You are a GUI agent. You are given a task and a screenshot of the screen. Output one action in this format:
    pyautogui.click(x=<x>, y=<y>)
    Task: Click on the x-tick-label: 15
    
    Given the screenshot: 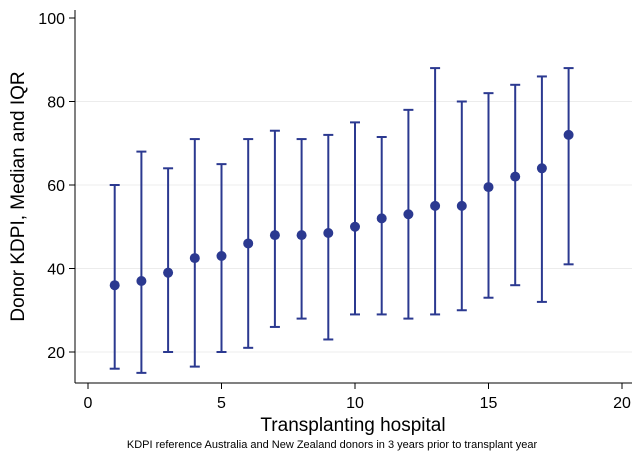 What is the action you would take?
    pyautogui.click(x=489, y=403)
    